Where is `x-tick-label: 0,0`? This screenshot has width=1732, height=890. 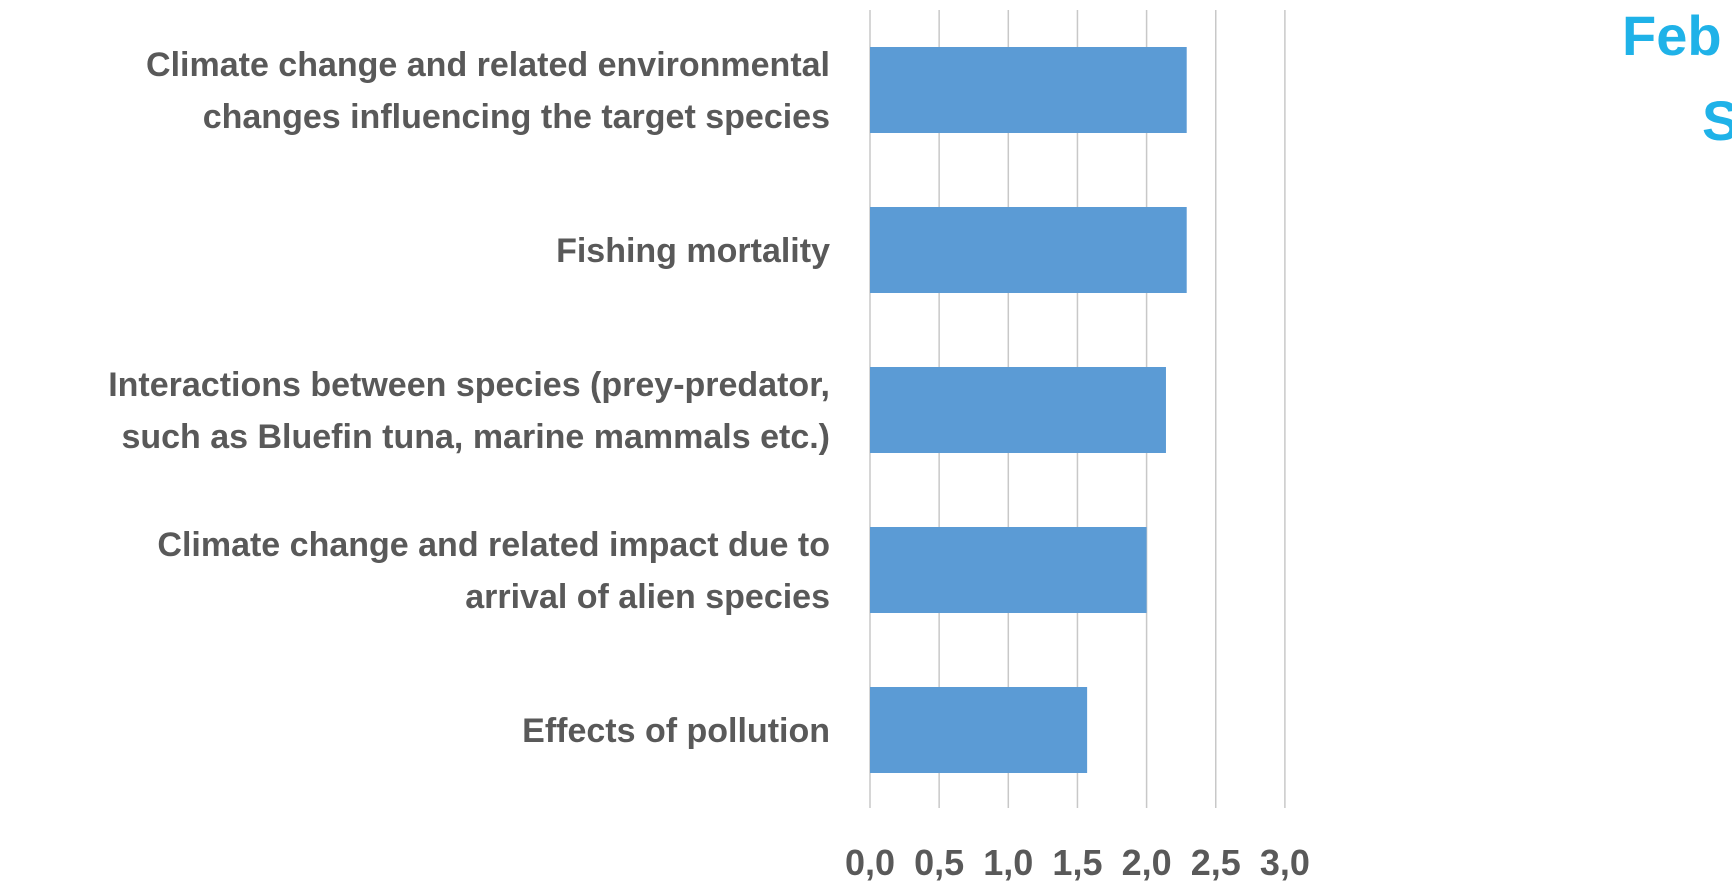 x-tick-label: 0,0 is located at coordinates (870, 862).